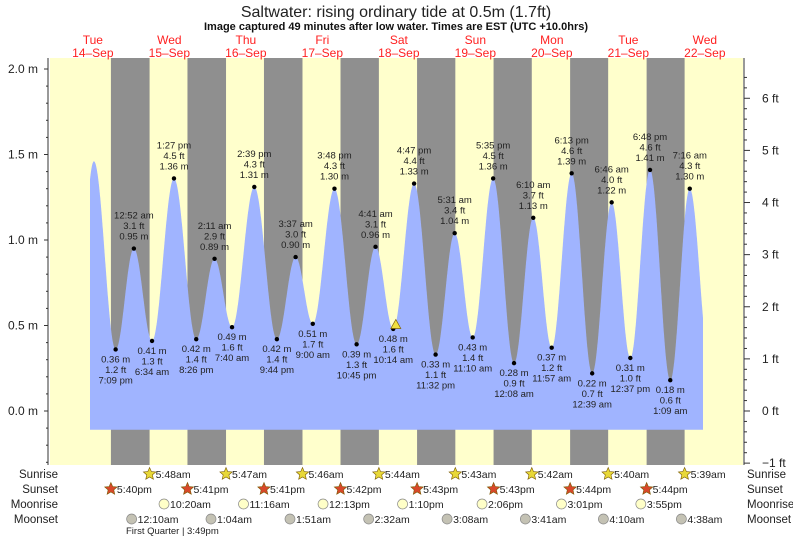 The height and width of the screenshot is (538, 793). Describe the element at coordinates (704, 520) in the screenshot. I see `moonset-time: 4:38am` at that location.